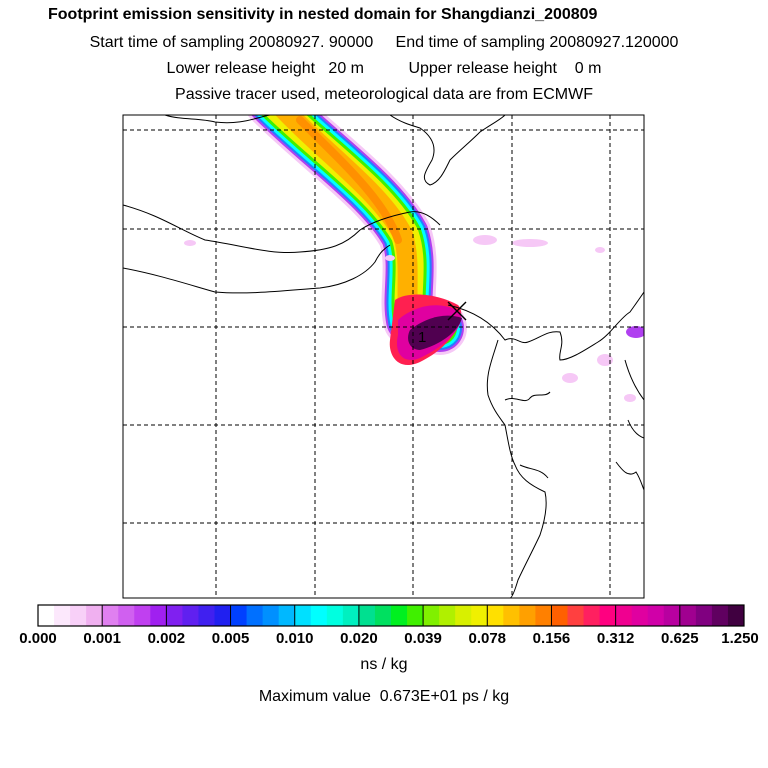 This screenshot has height=768, width=768. I want to click on colorbar-tick-label: 0.156, so click(551, 638).